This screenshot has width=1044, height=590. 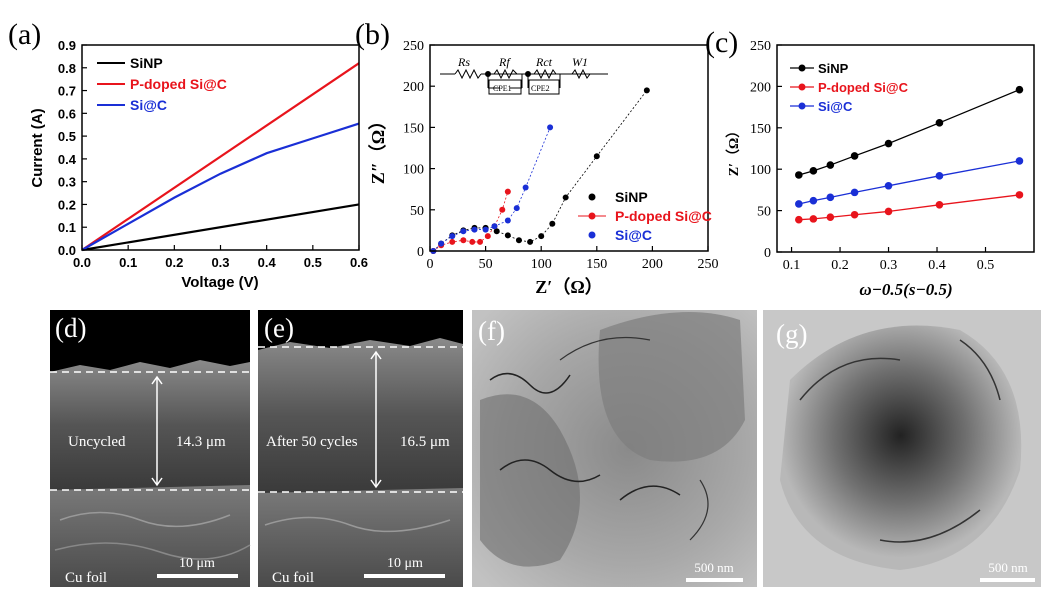 What do you see at coordinates (840, 265) in the screenshot?
I see `chart-c-xtick-label: 0.2` at bounding box center [840, 265].